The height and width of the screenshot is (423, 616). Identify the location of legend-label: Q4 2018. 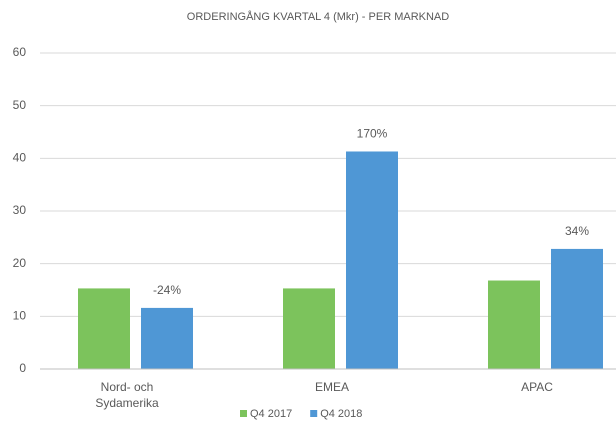
(341, 414).